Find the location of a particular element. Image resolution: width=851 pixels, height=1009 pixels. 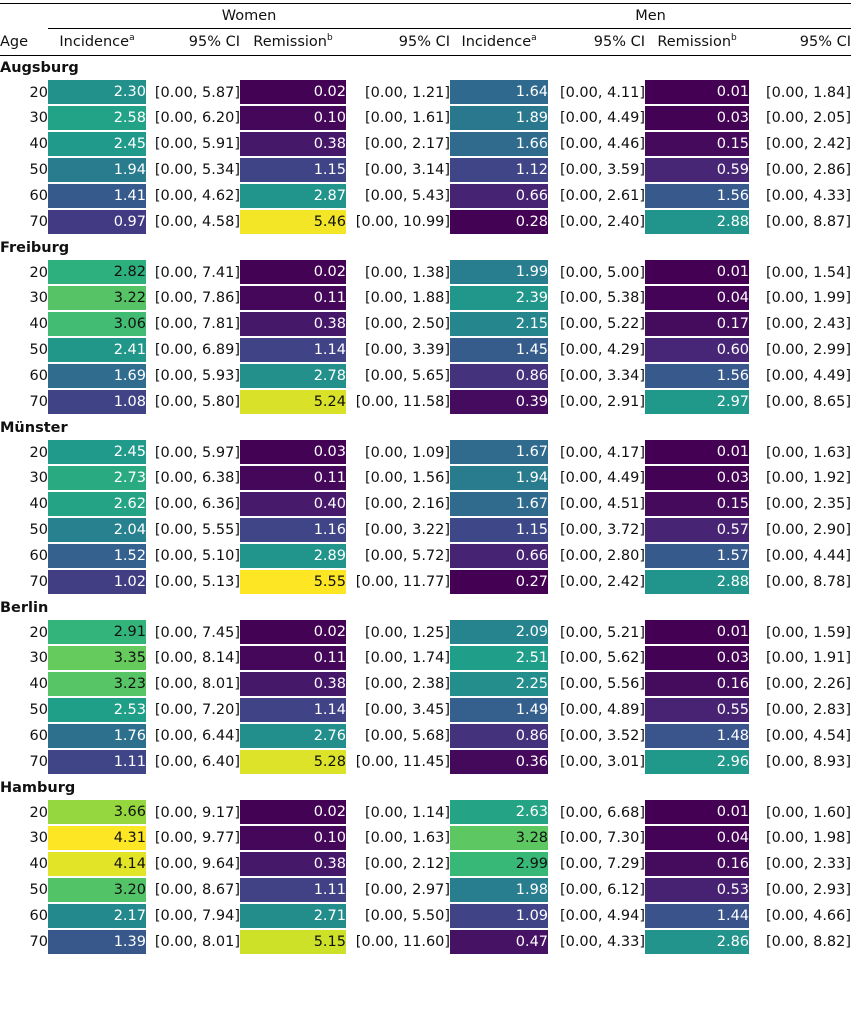

men-incidence-ci-cell: [0.00, 5.62] is located at coordinates (602, 658).